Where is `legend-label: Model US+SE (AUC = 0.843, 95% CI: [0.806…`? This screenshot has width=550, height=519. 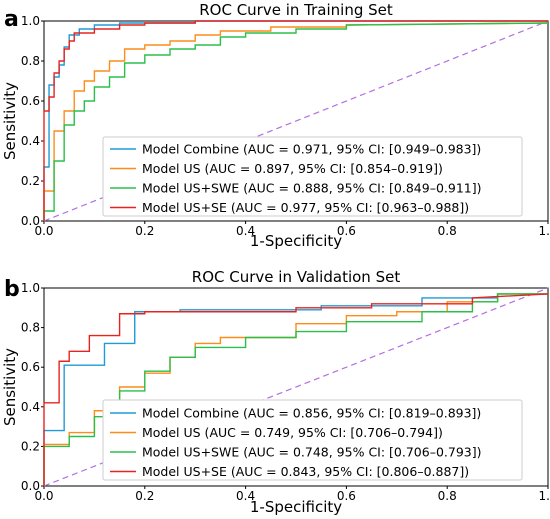 legend-label: Model US+SE (AUC = 0.843, 95% CI: [0.806… is located at coordinates (305, 471).